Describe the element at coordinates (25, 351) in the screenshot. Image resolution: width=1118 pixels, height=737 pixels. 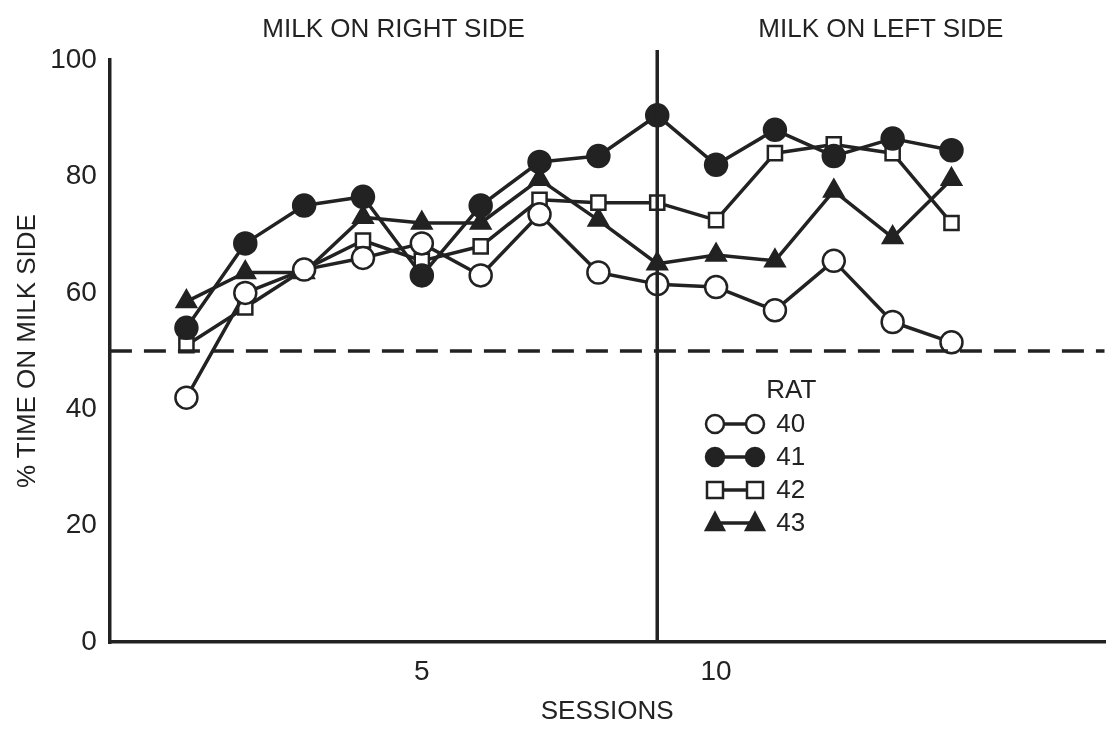
I see `y-axis-title: % TIME ON MILK SIDE` at that location.